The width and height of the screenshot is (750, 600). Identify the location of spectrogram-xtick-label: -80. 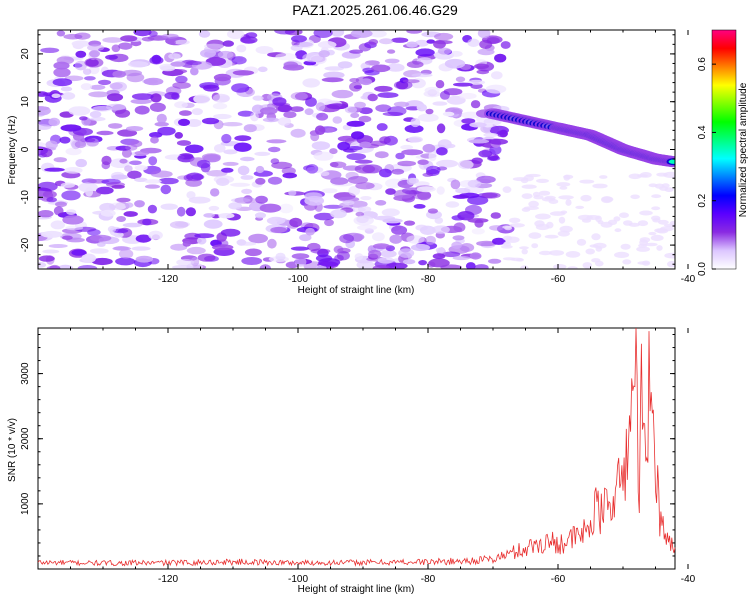
(428, 279).